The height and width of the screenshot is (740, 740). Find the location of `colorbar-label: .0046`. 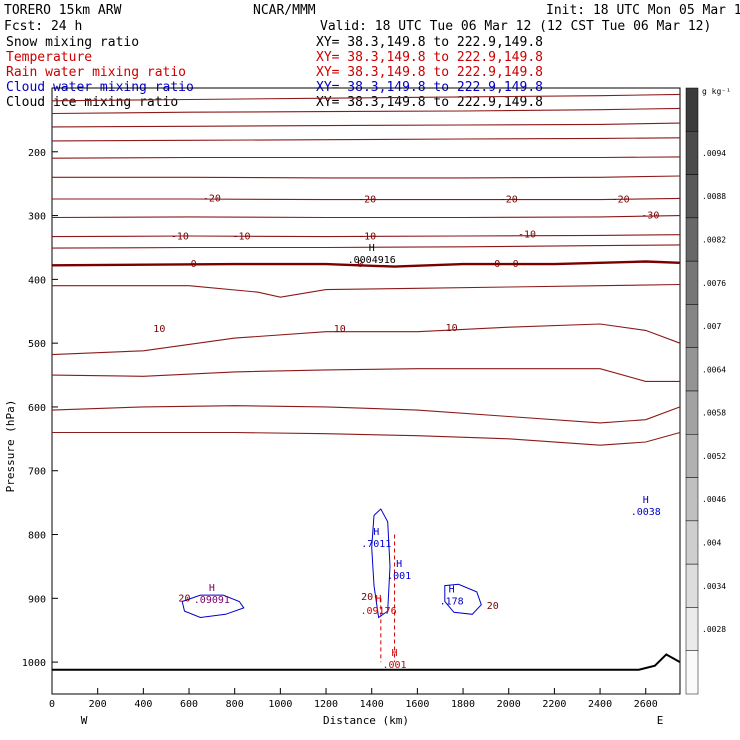

colorbar-label: .0046 is located at coordinates (714, 499).